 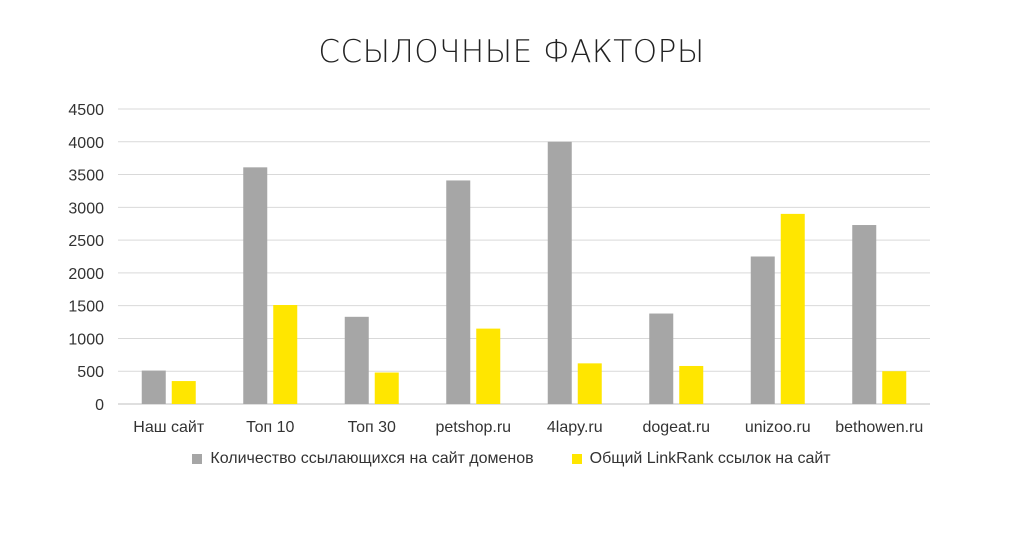 What do you see at coordinates (372, 427) in the screenshot?
I see `x-tick-label: Топ 30` at bounding box center [372, 427].